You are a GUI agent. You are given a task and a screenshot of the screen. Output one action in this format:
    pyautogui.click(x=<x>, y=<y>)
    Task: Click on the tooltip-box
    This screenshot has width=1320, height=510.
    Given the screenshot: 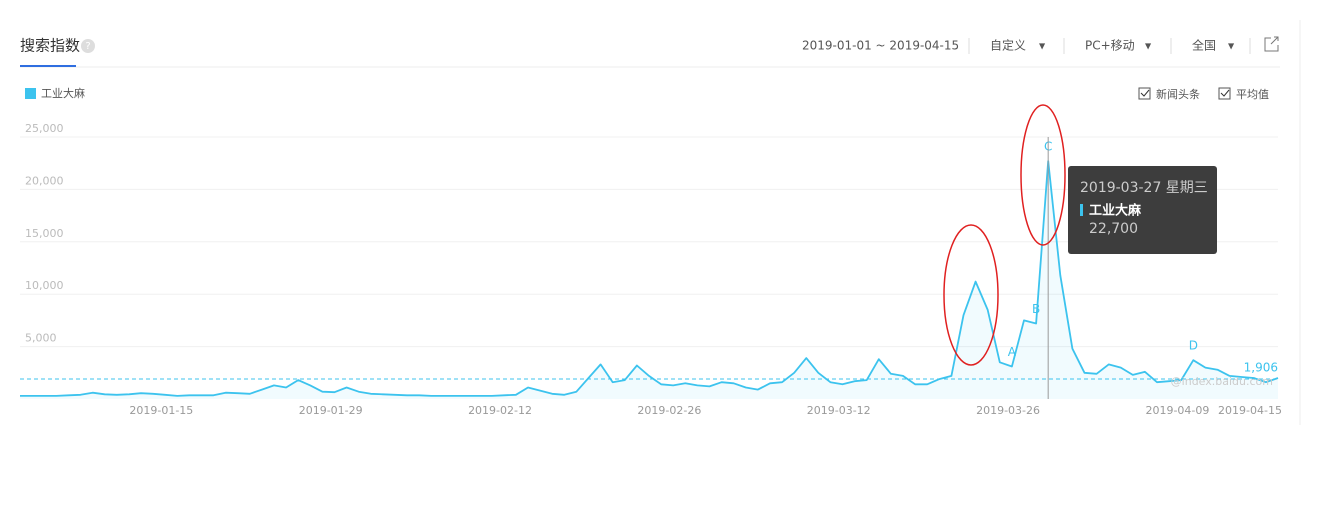 What is the action you would take?
    pyautogui.click(x=1142, y=210)
    